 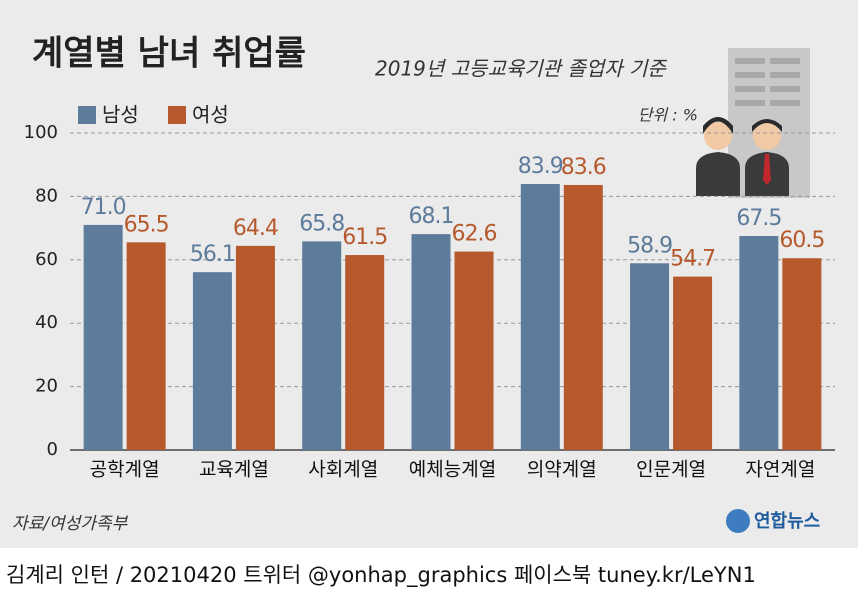 I want to click on value-label: 68.1, so click(x=431, y=216).